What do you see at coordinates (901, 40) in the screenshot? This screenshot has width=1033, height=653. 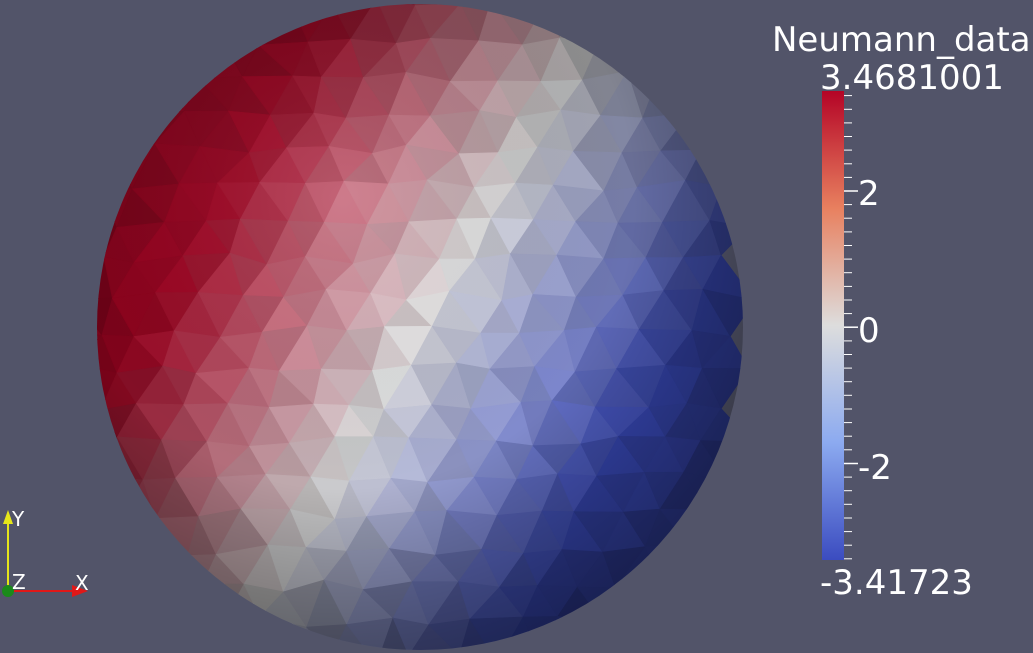 I see `legend-title: Neumann_data` at bounding box center [901, 40].